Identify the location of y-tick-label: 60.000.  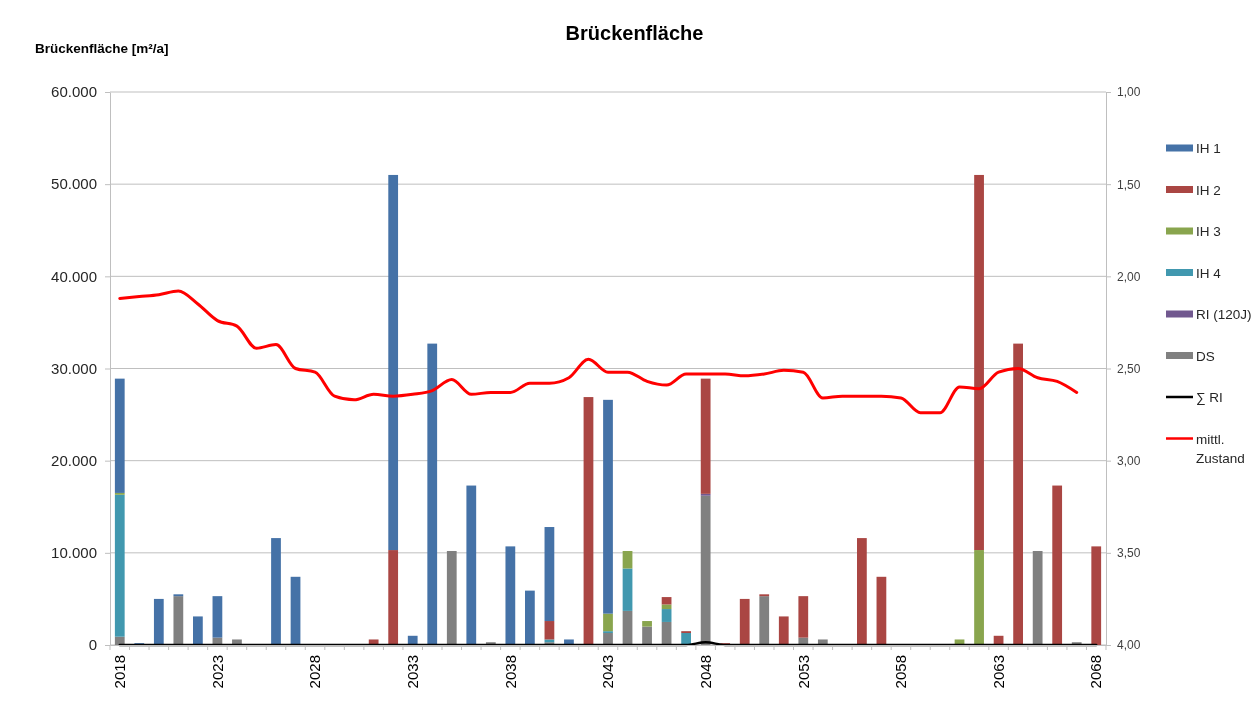
(74, 92).